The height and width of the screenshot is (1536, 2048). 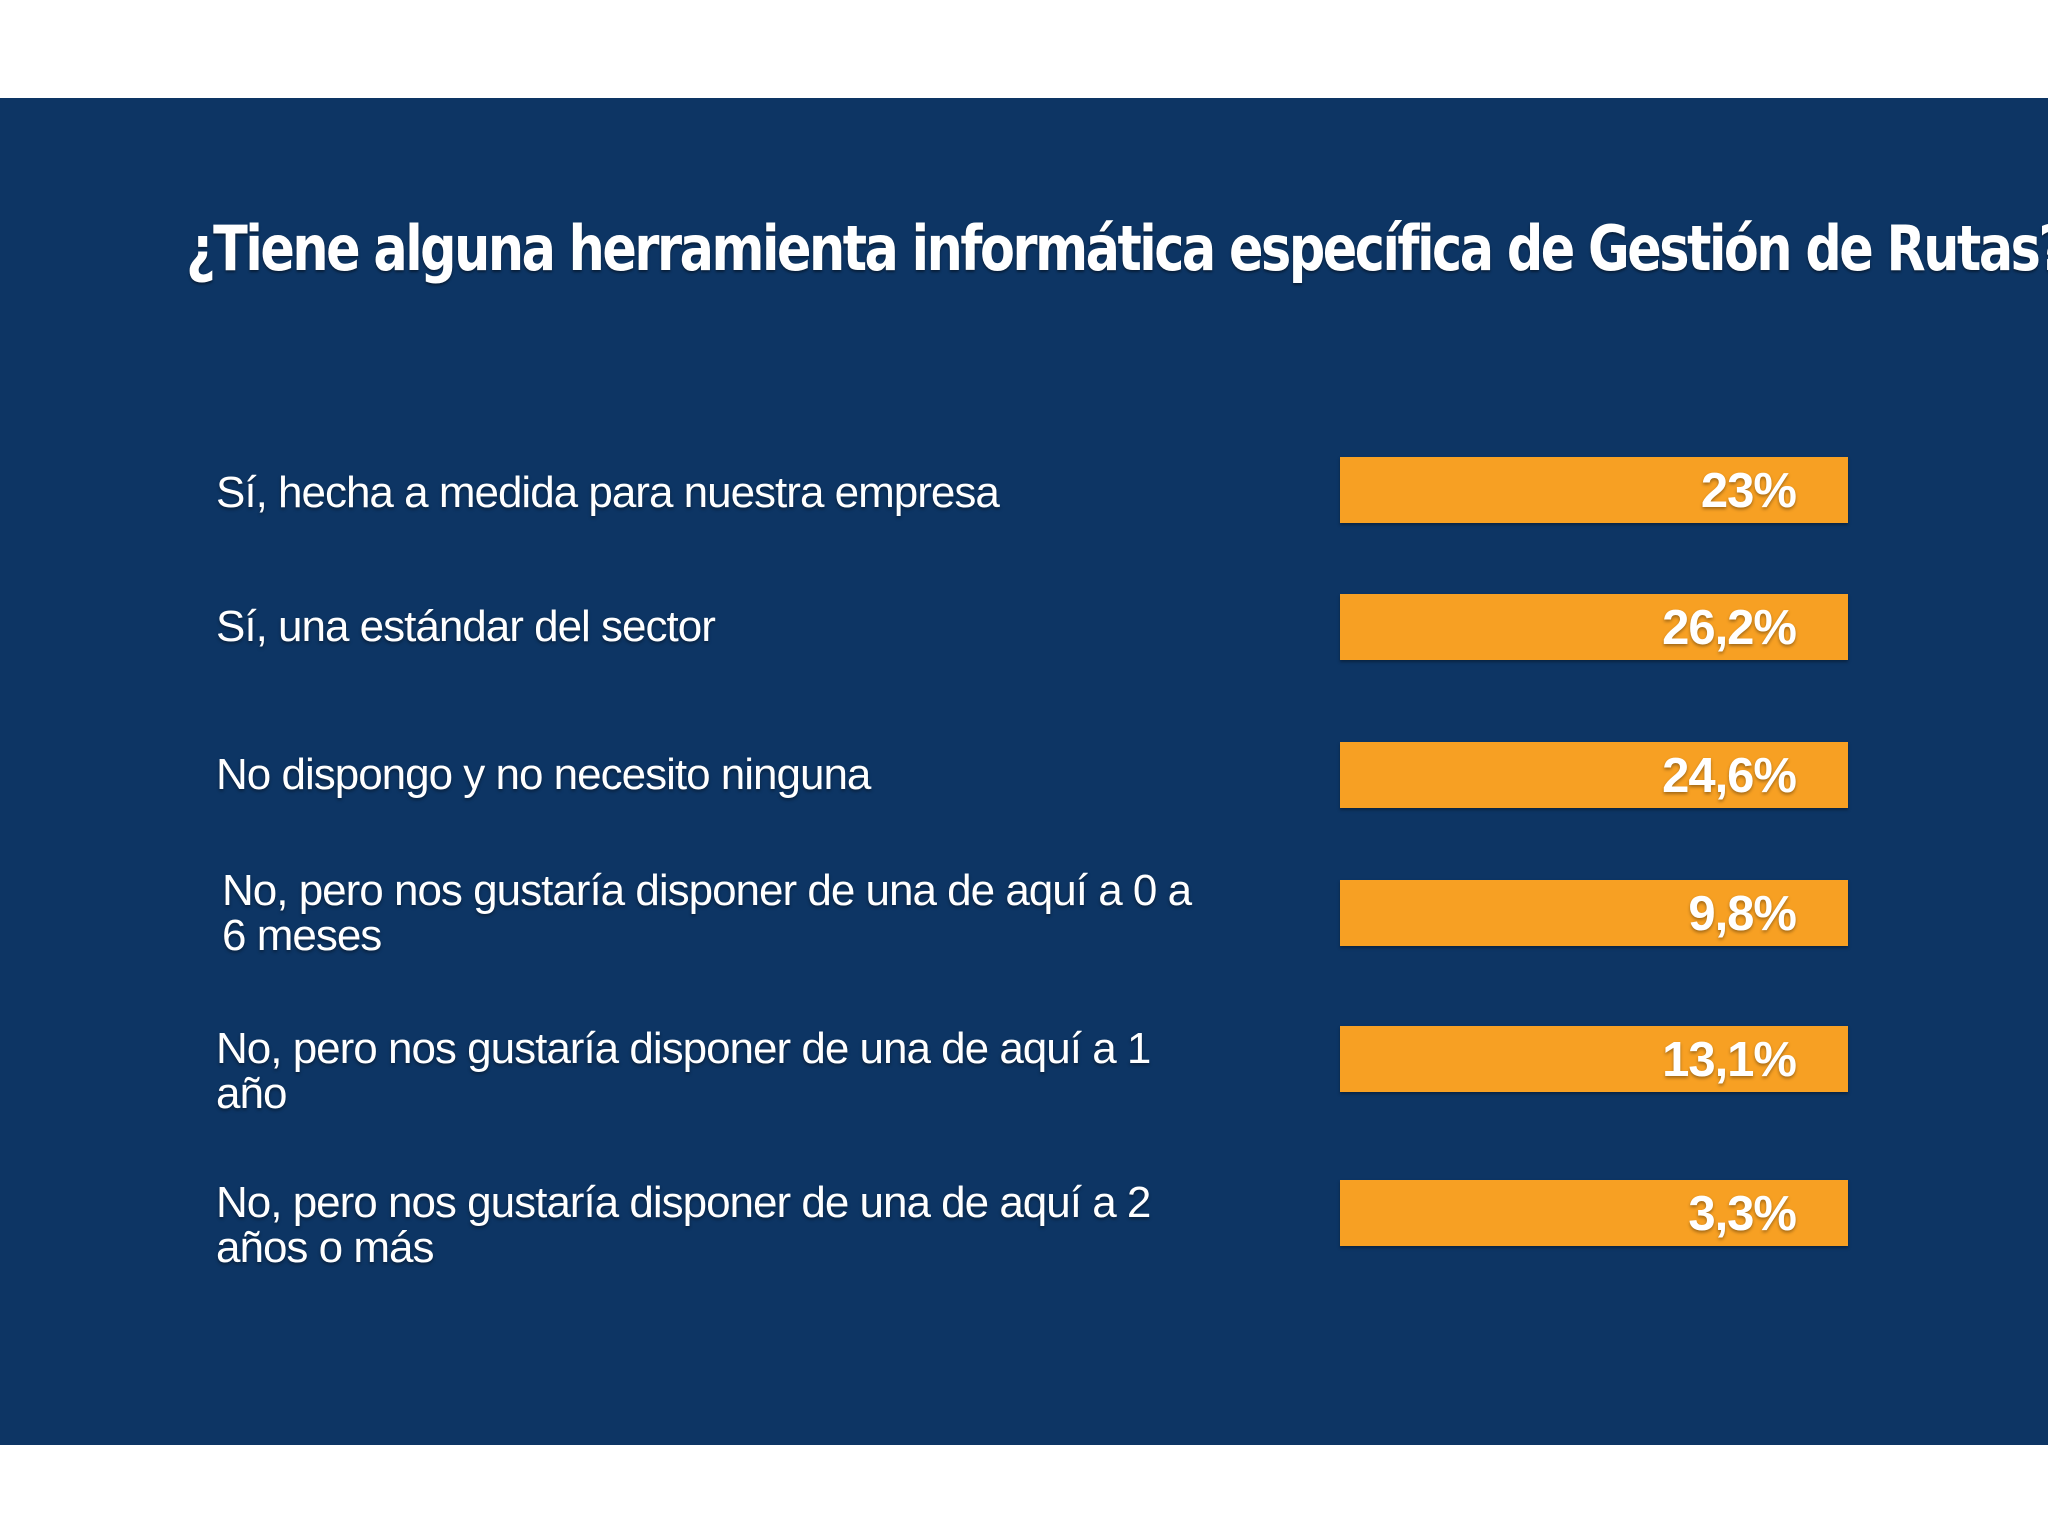 What do you see at coordinates (1594, 913) in the screenshot?
I see `bar-4: 9,8%` at bounding box center [1594, 913].